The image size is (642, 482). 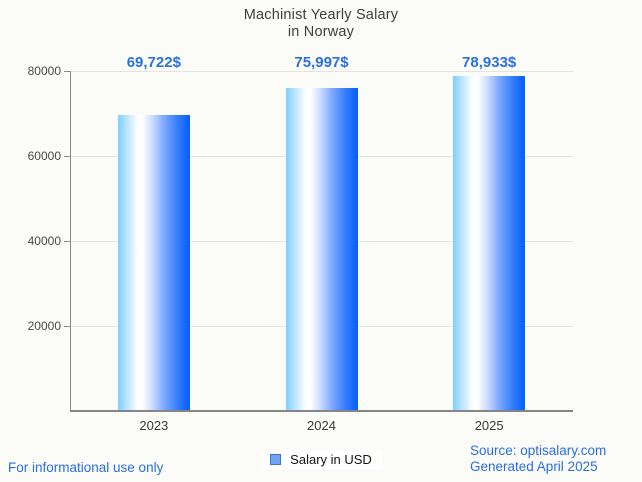 What do you see at coordinates (321, 32) in the screenshot?
I see `chart-title-line2: in Norway` at bounding box center [321, 32].